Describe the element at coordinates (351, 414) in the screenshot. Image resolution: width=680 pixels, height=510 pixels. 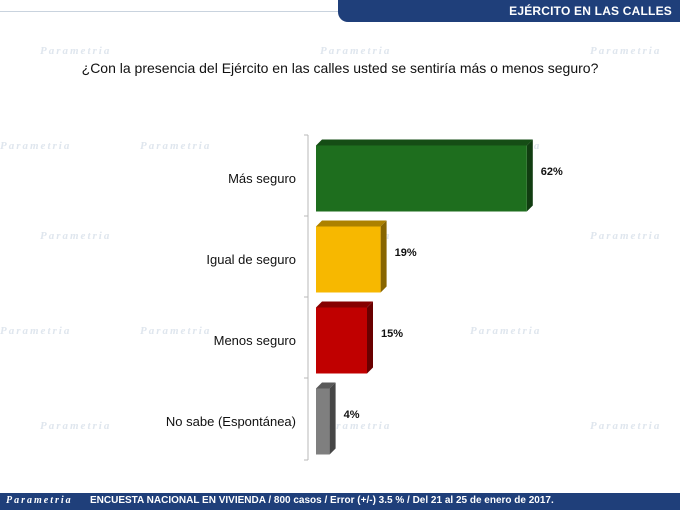
I see `data-label: 4%` at that location.